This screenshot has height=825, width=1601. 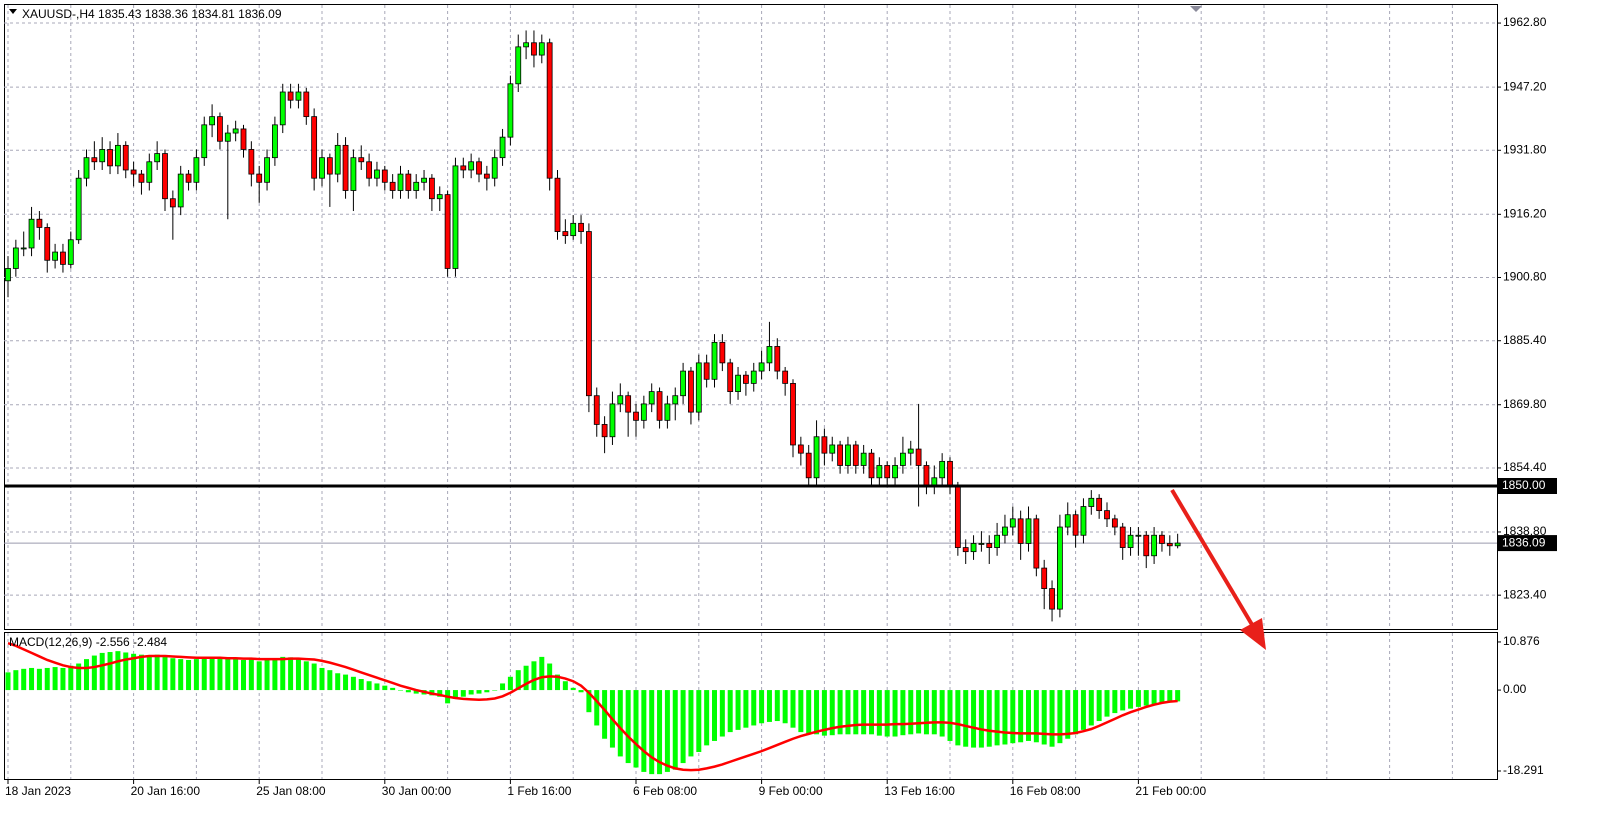 I want to click on x-tick-label: 13 Feb 16:00, so click(x=919, y=791).